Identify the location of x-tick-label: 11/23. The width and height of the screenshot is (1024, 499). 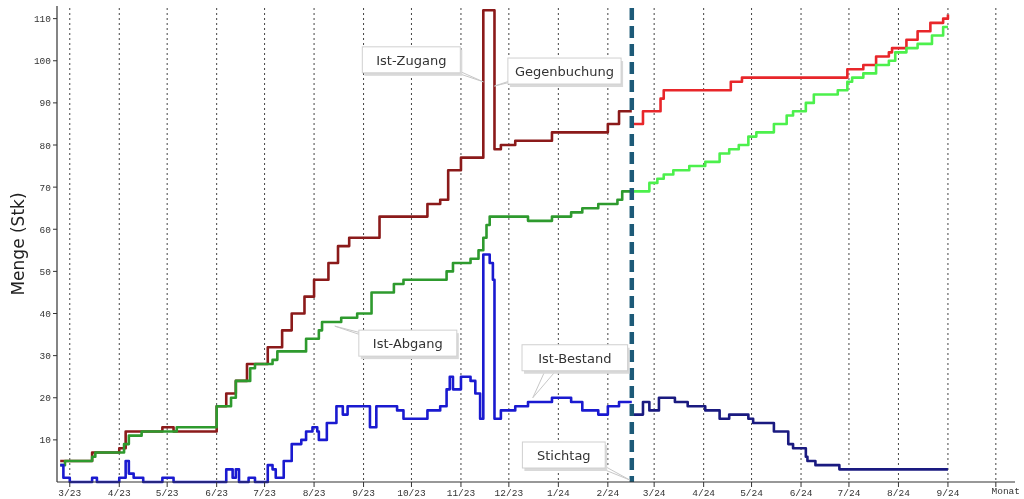
(461, 493).